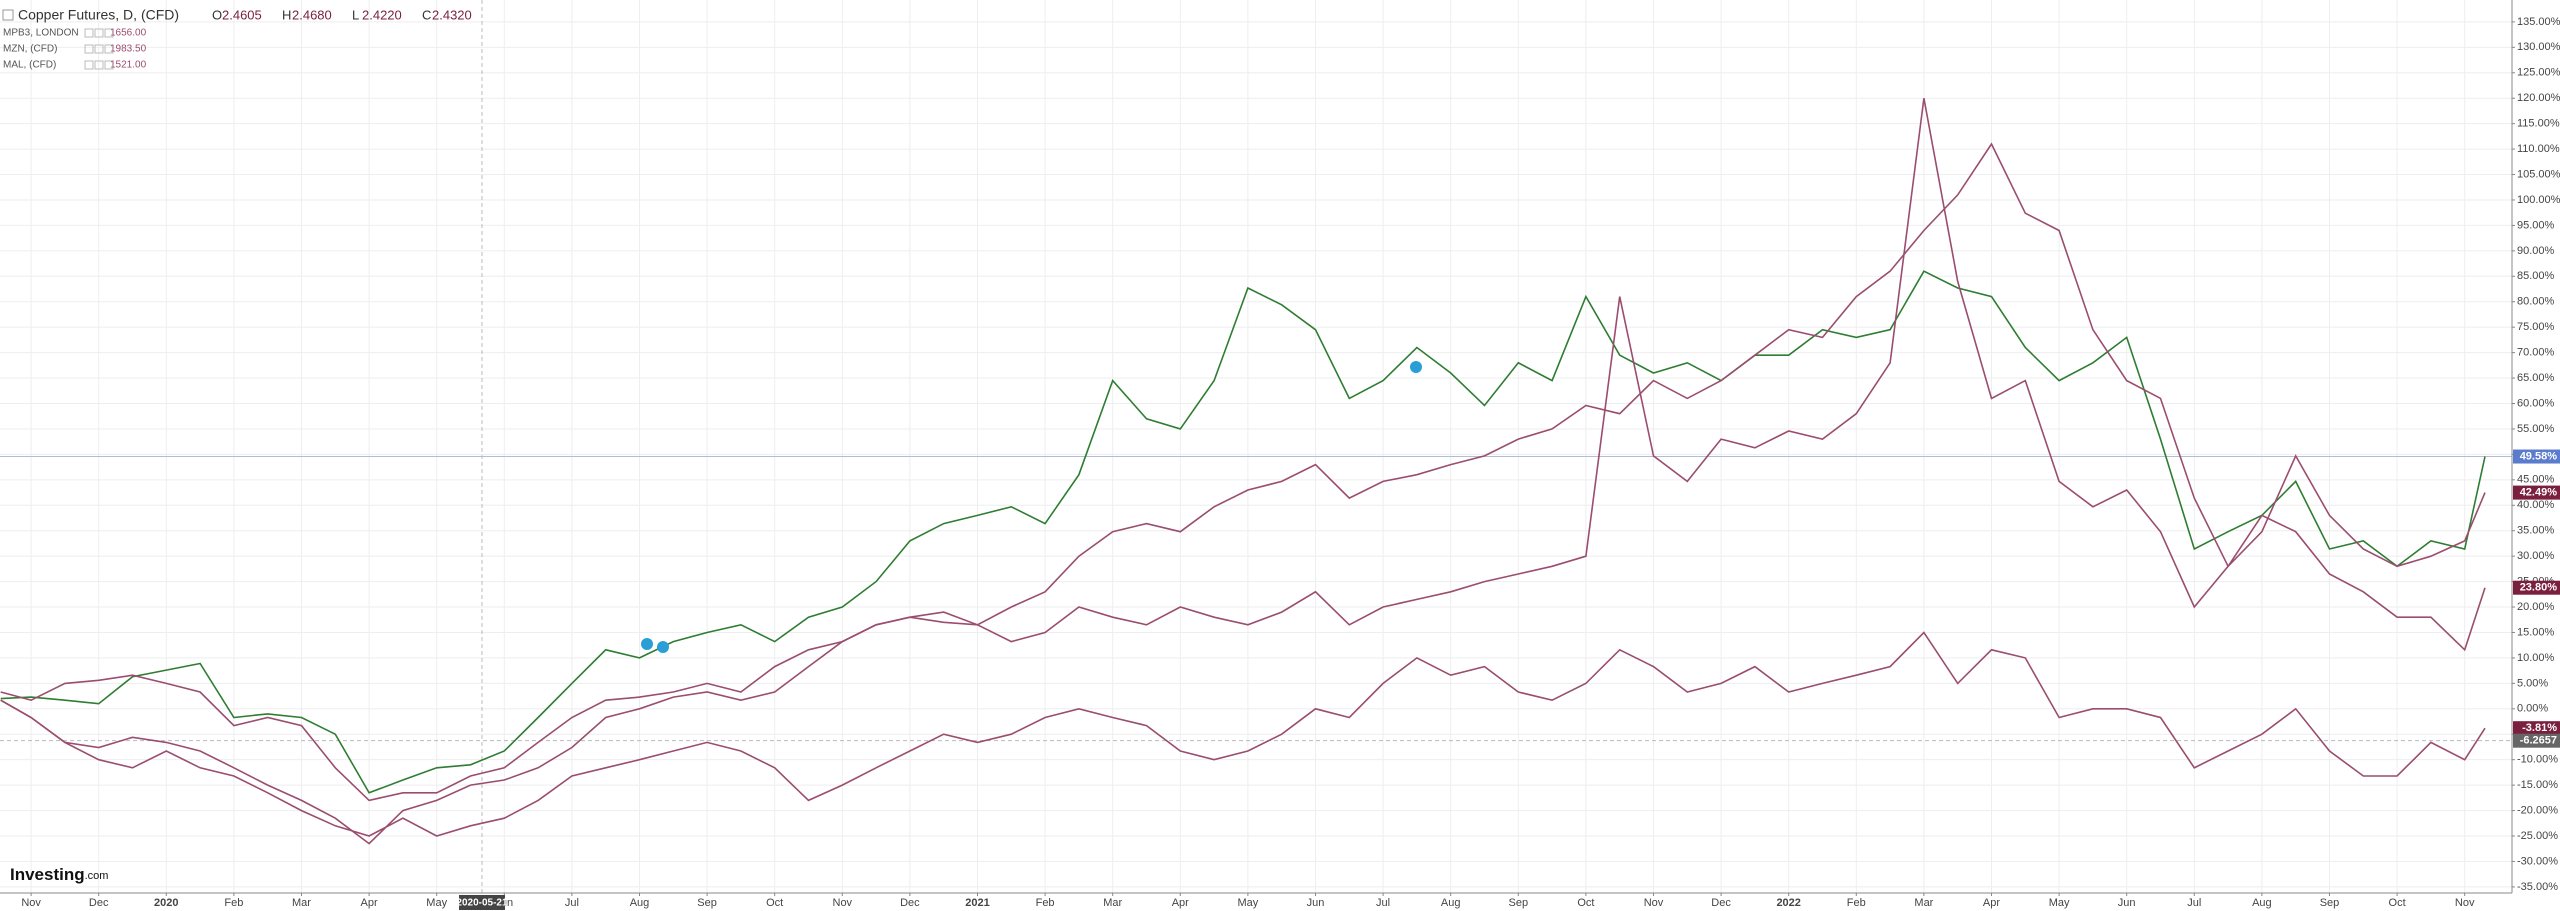  I want to click on crosshair-badge, so click(2536, 740).